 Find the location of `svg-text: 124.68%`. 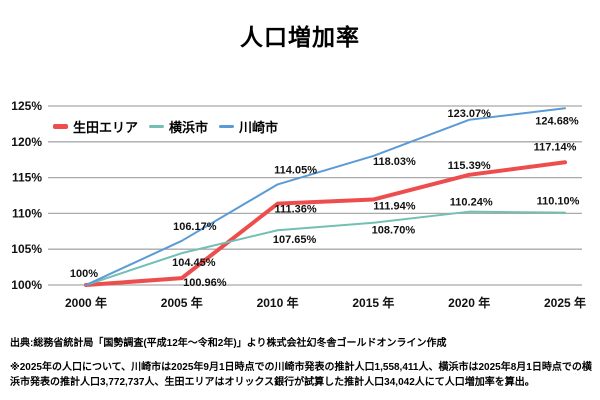

svg-text: 124.68% is located at coordinates (557, 121).